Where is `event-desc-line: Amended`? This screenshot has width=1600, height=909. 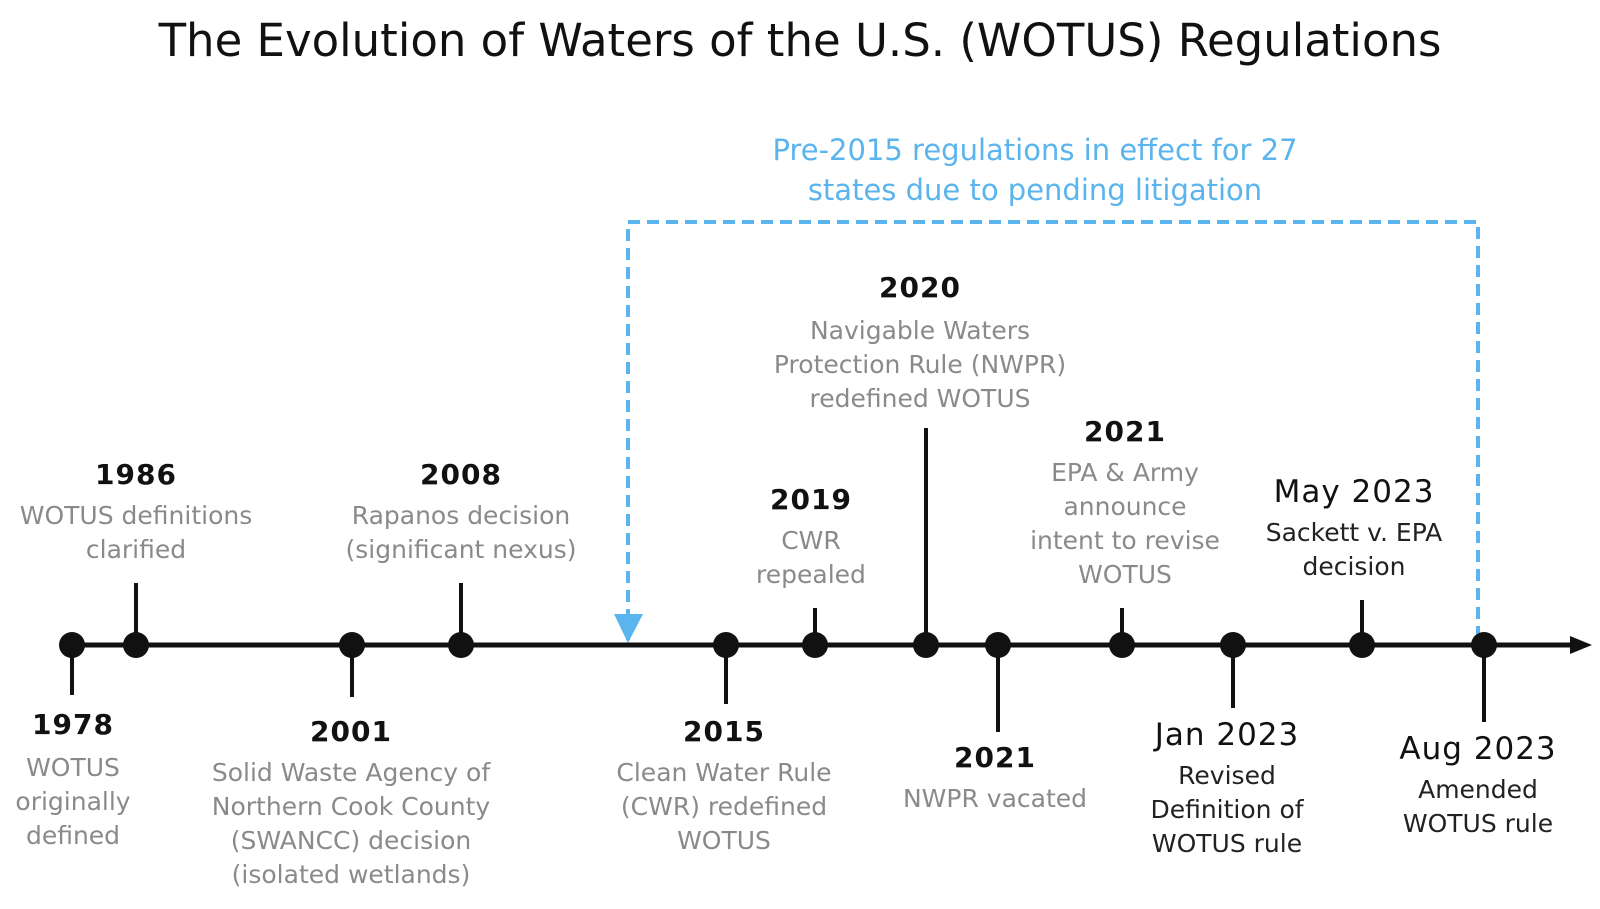
event-desc-line: Amended is located at coordinates (1478, 789).